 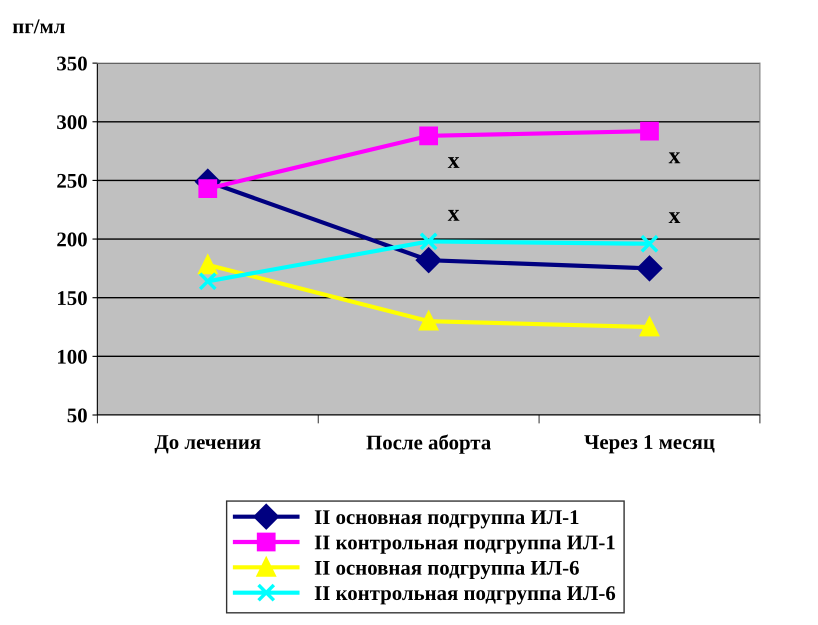 I want to click on legend-label: II основная подгруппа ИЛ-1, so click(x=446, y=519).